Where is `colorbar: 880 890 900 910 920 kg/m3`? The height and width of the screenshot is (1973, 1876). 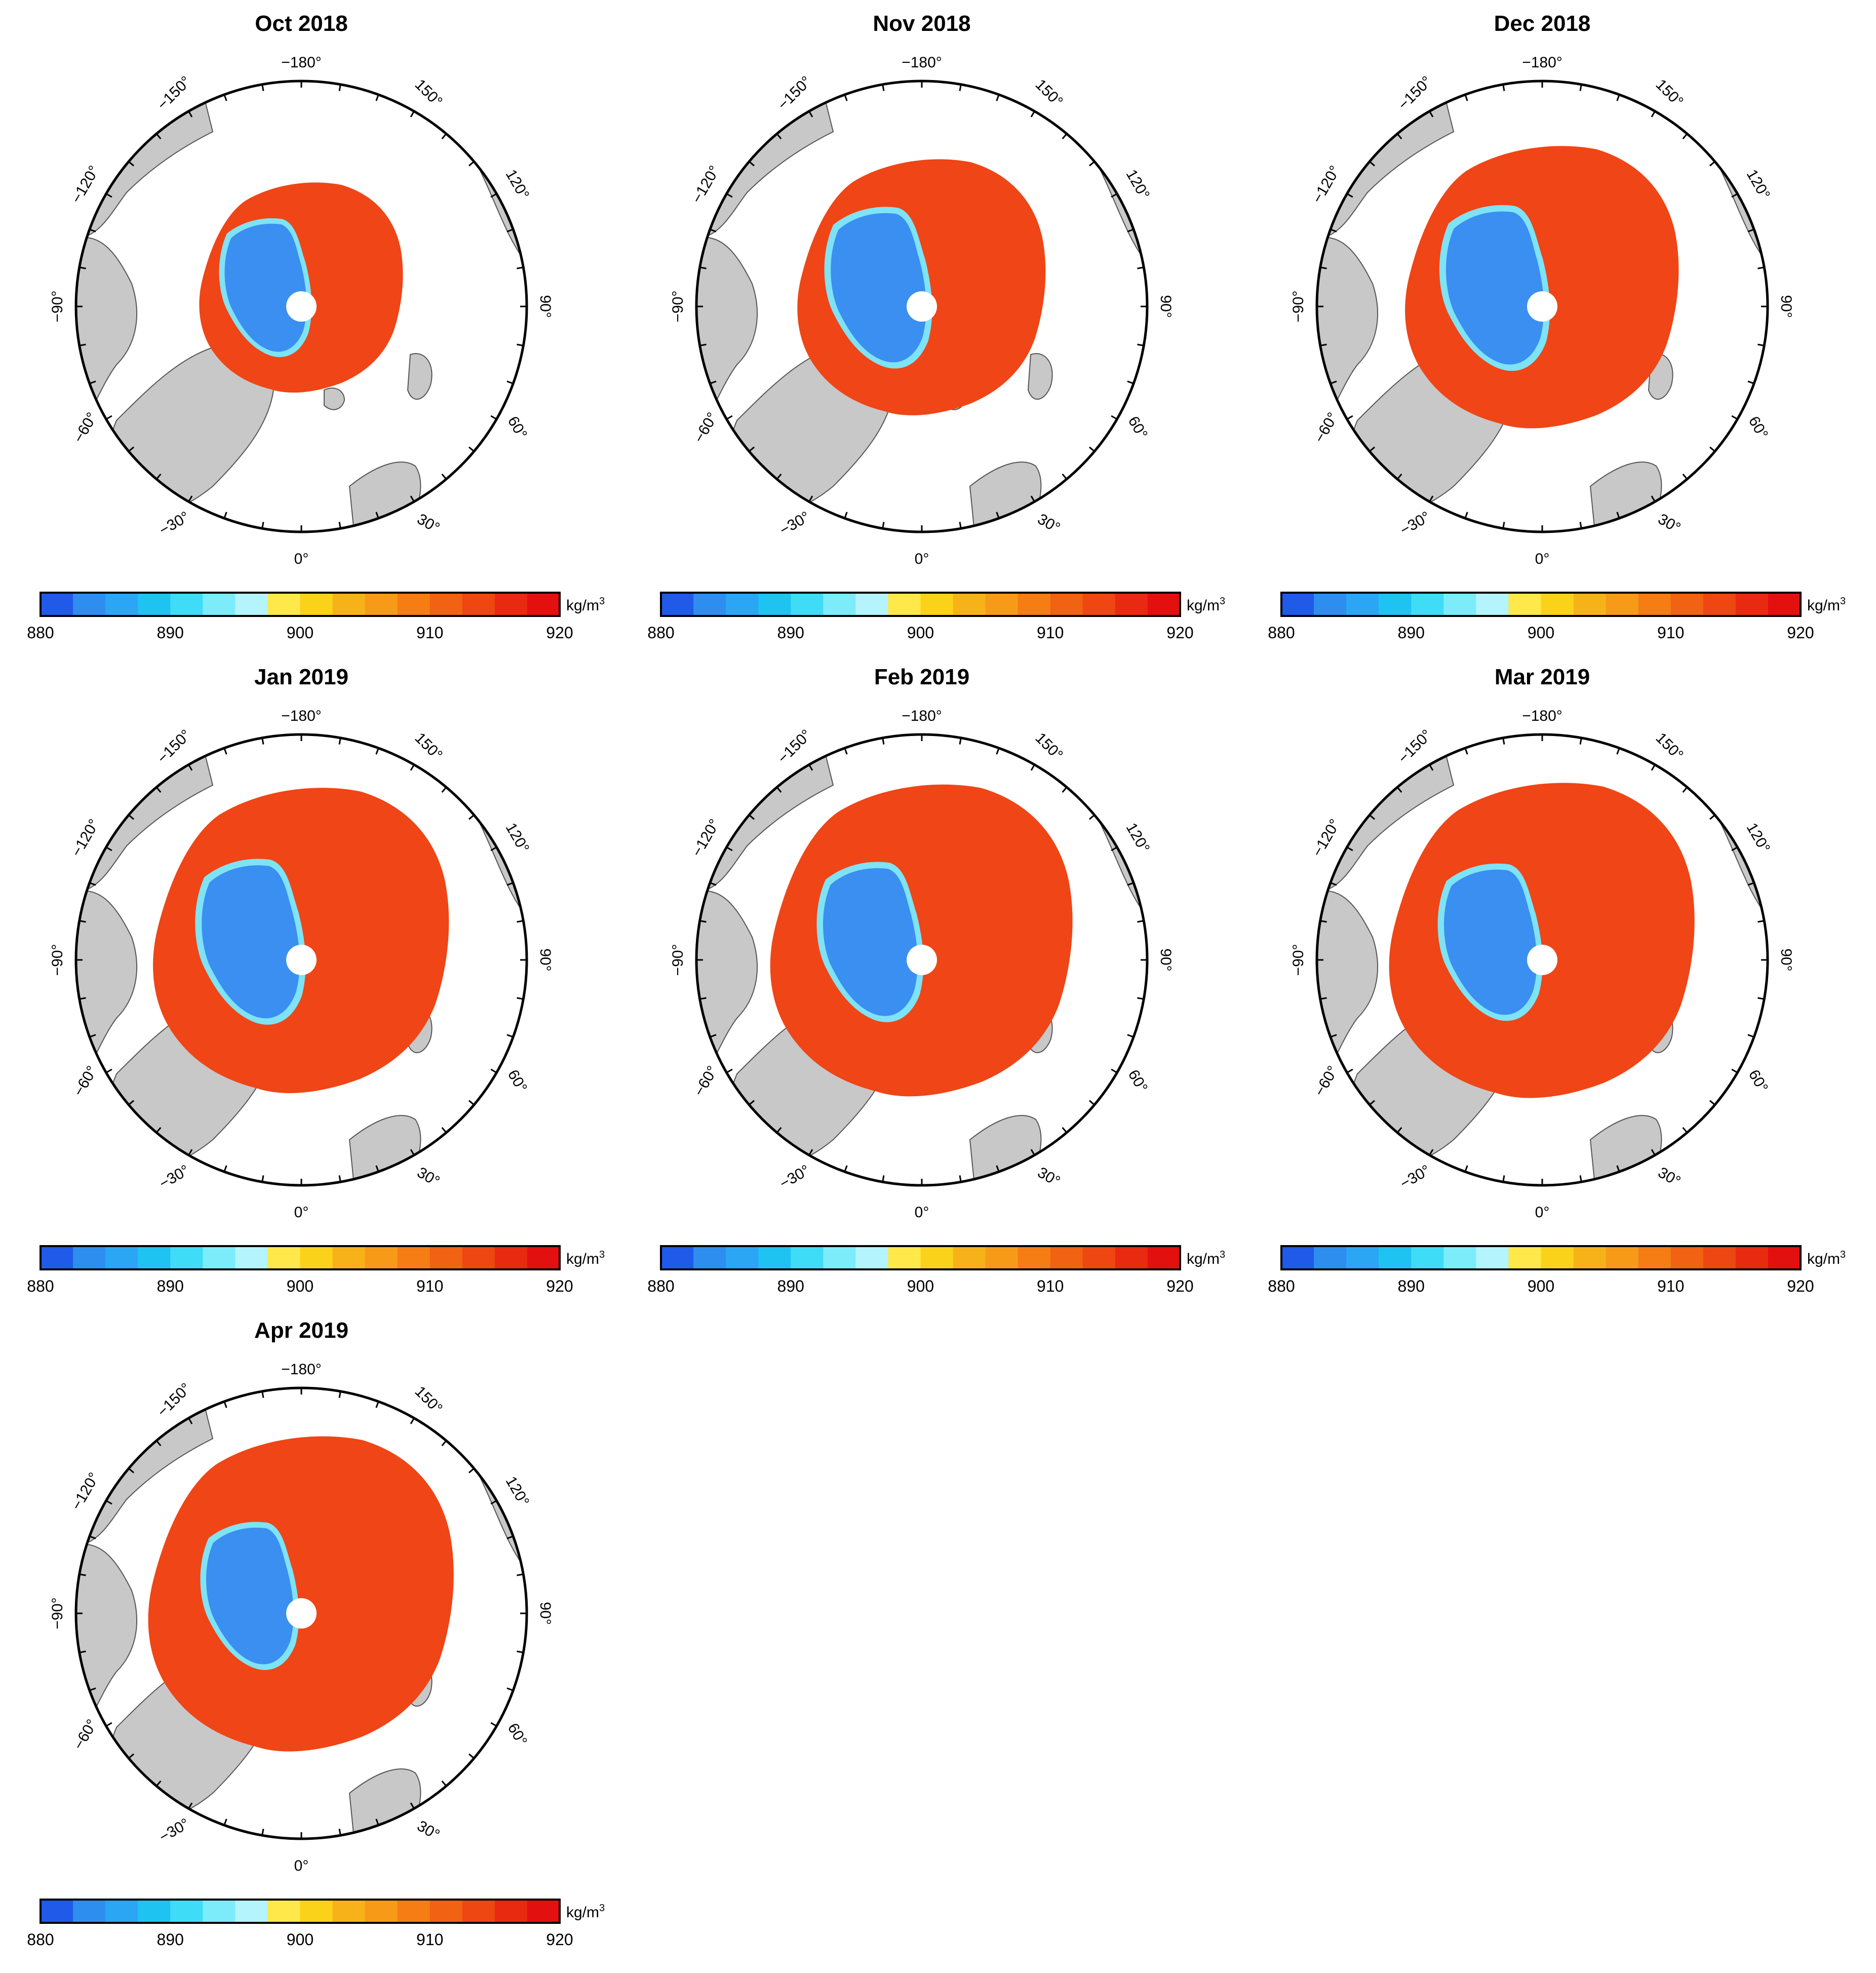
colorbar: 880 890 900 910 920 kg/m3 is located at coordinates (936, 1270).